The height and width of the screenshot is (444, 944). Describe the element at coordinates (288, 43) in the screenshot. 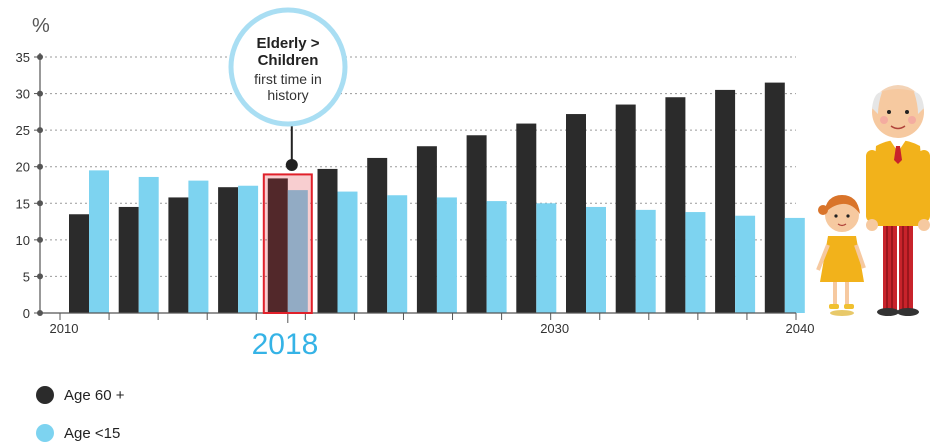

I see `callout-bold-line-0: Elderly >` at that location.